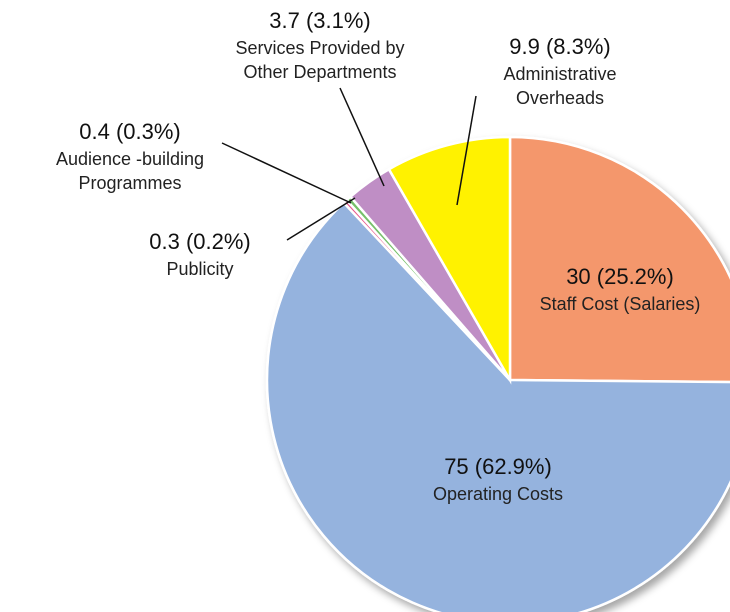  I want to click on value-label: 9.9 (8.3%), so click(560, 46).